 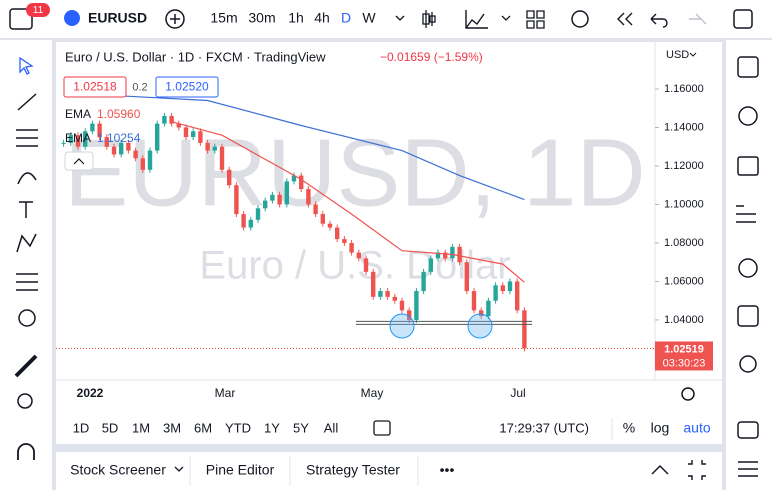 What do you see at coordinates (26, 451) in the screenshot?
I see `magnet-tool` at bounding box center [26, 451].